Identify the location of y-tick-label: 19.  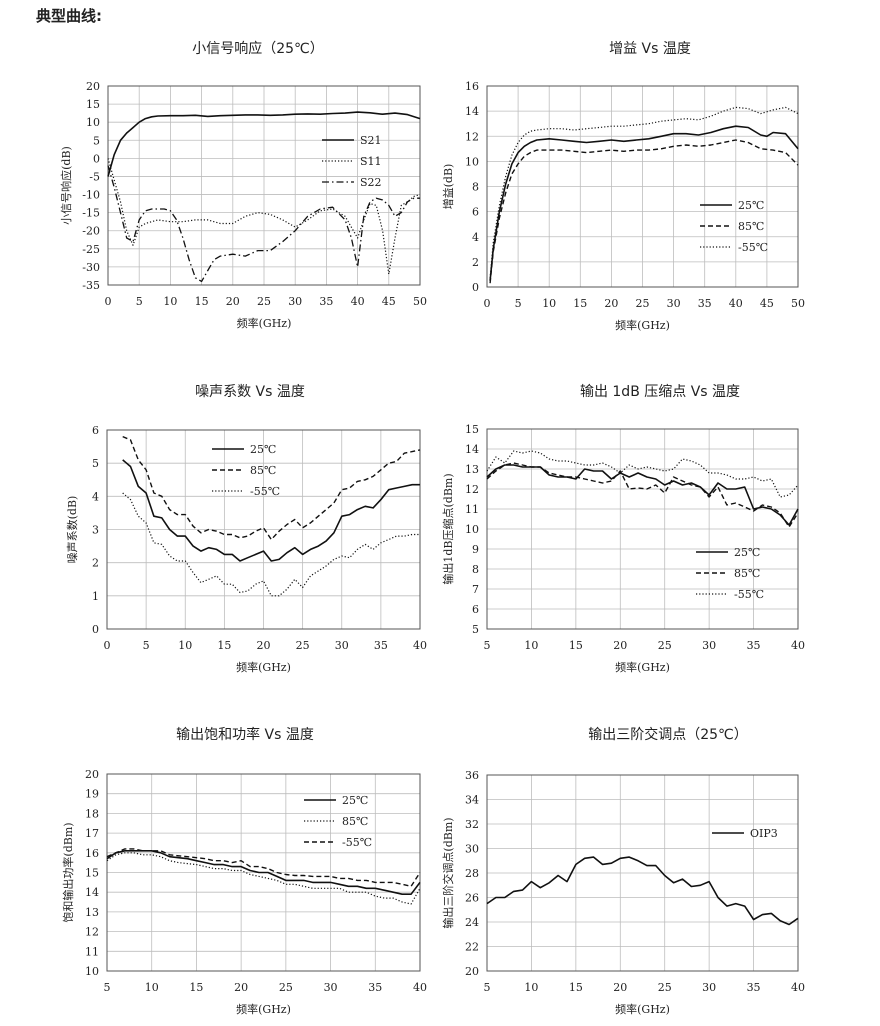
(92, 794).